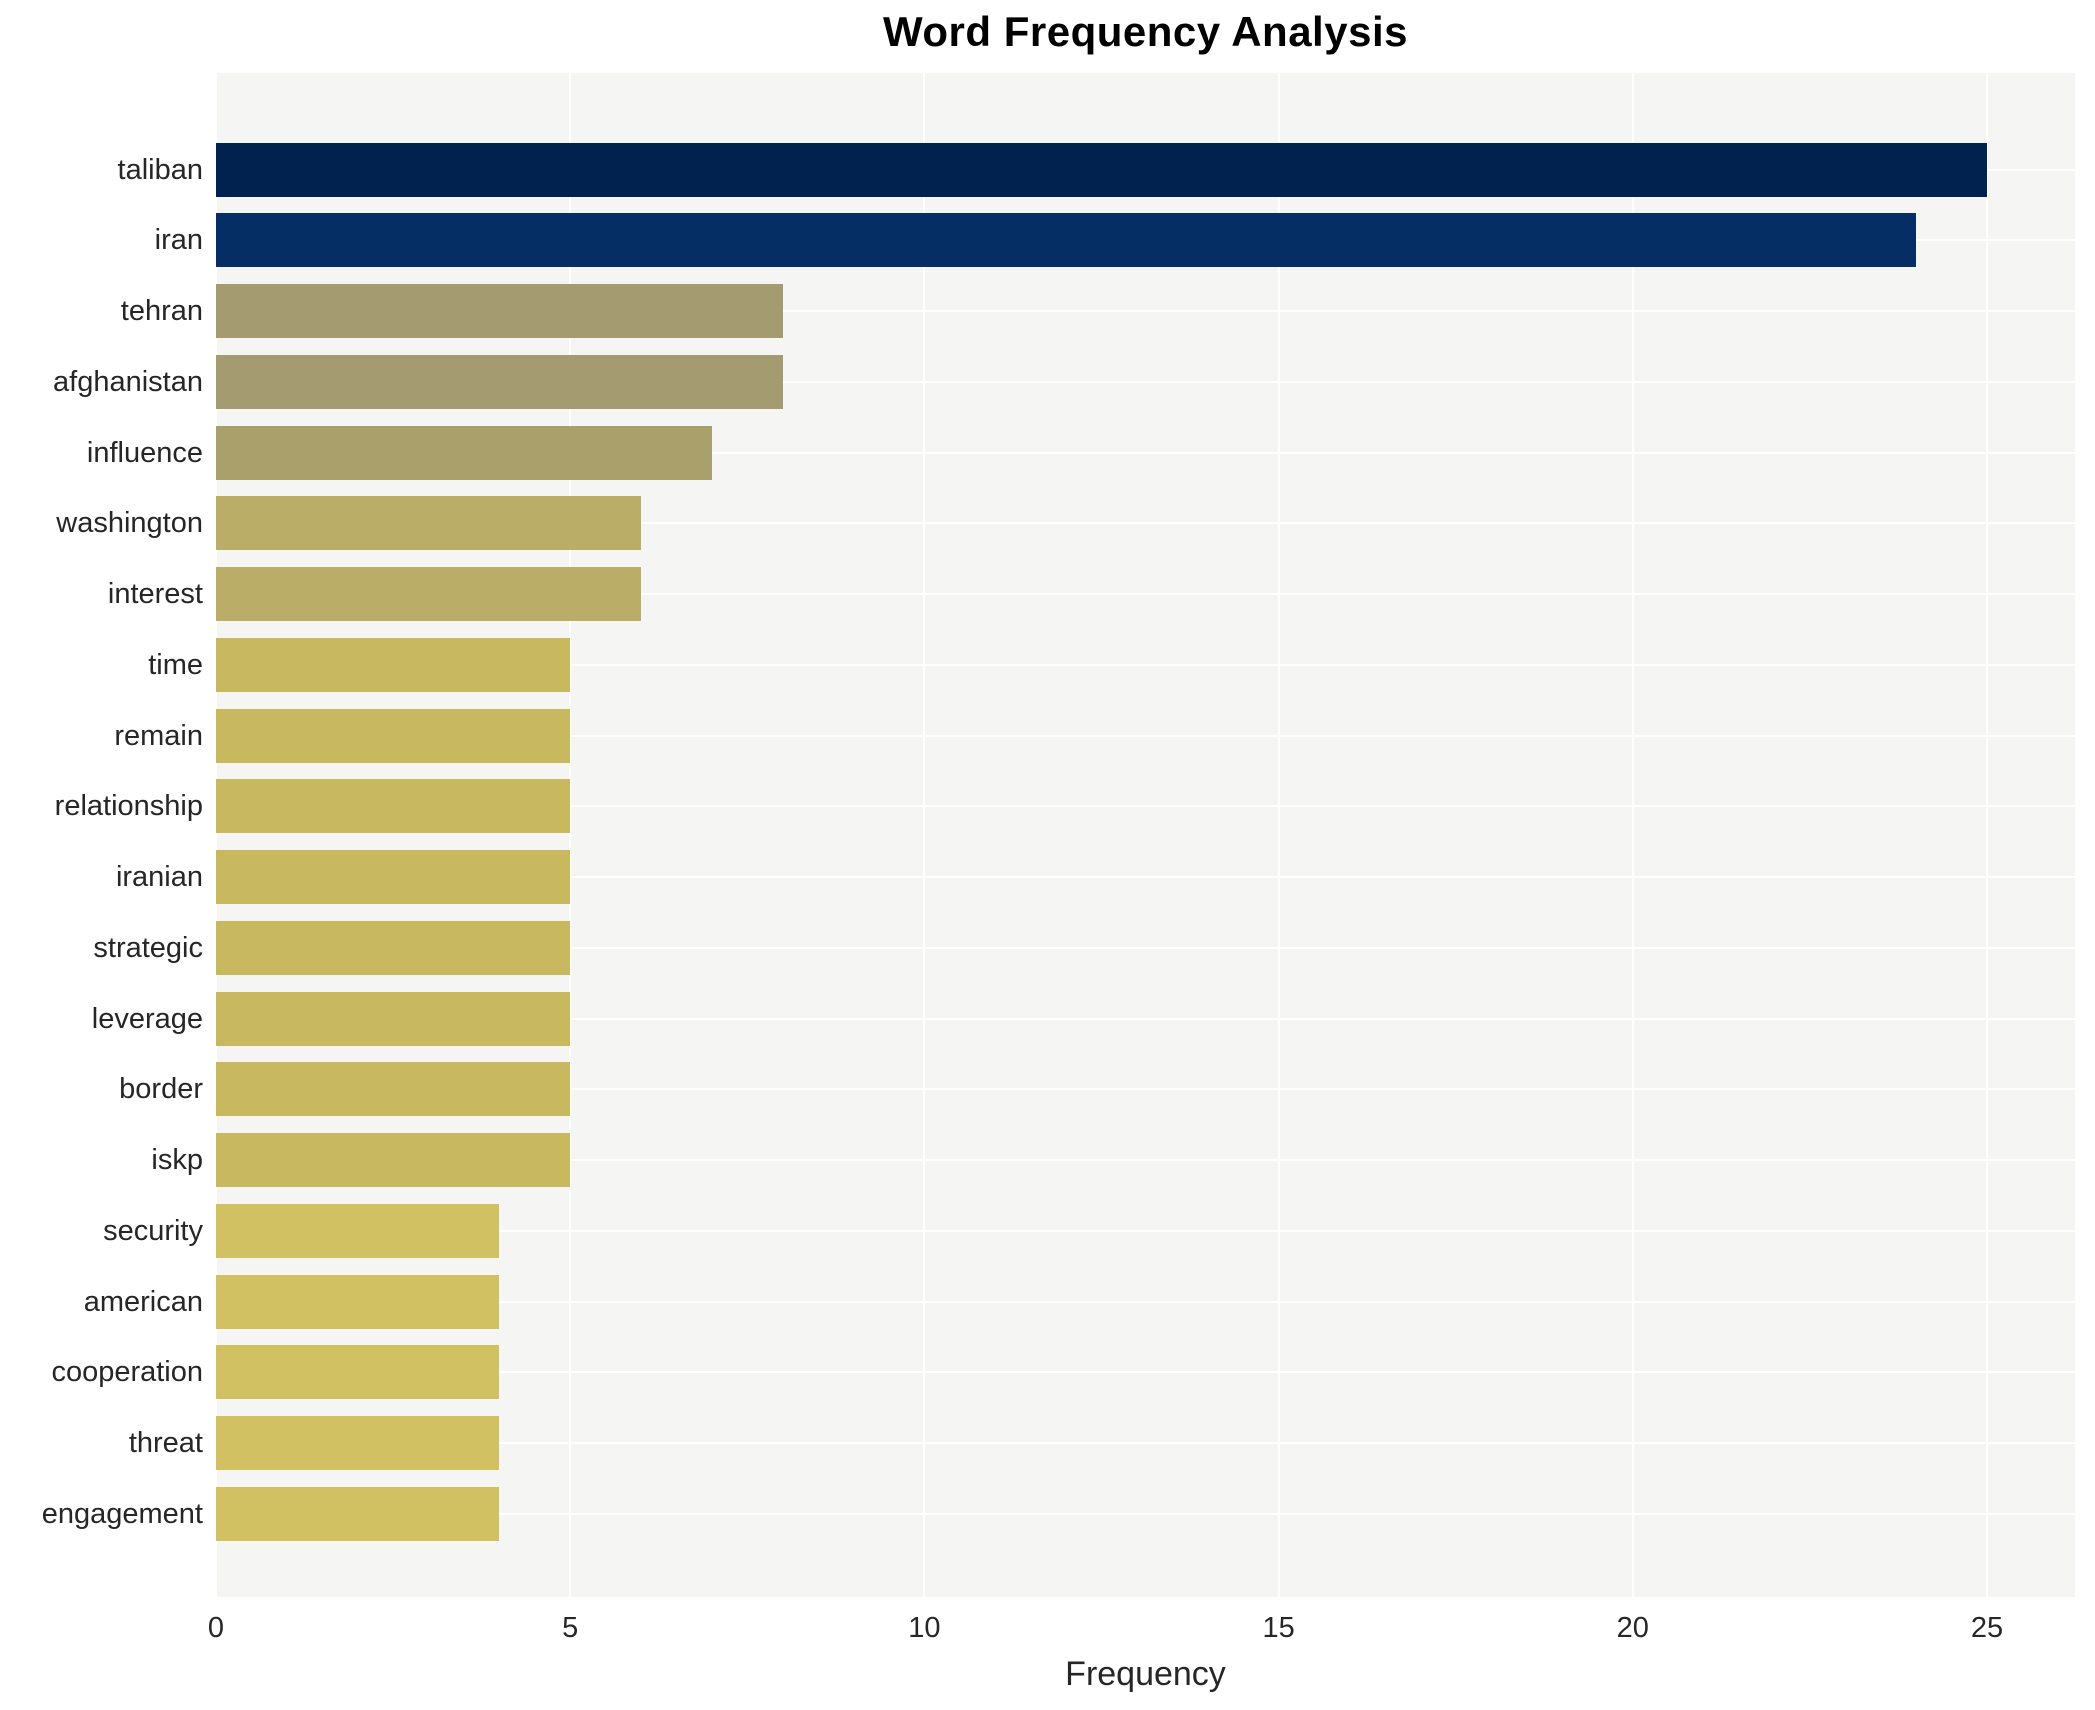 This screenshot has height=1710, width=2095. I want to click on x-tick-label-10: 10, so click(924, 1628).